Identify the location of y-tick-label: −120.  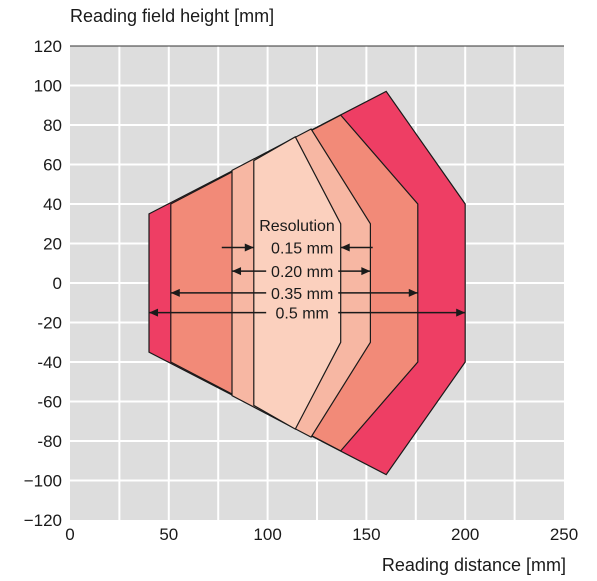
(43, 520).